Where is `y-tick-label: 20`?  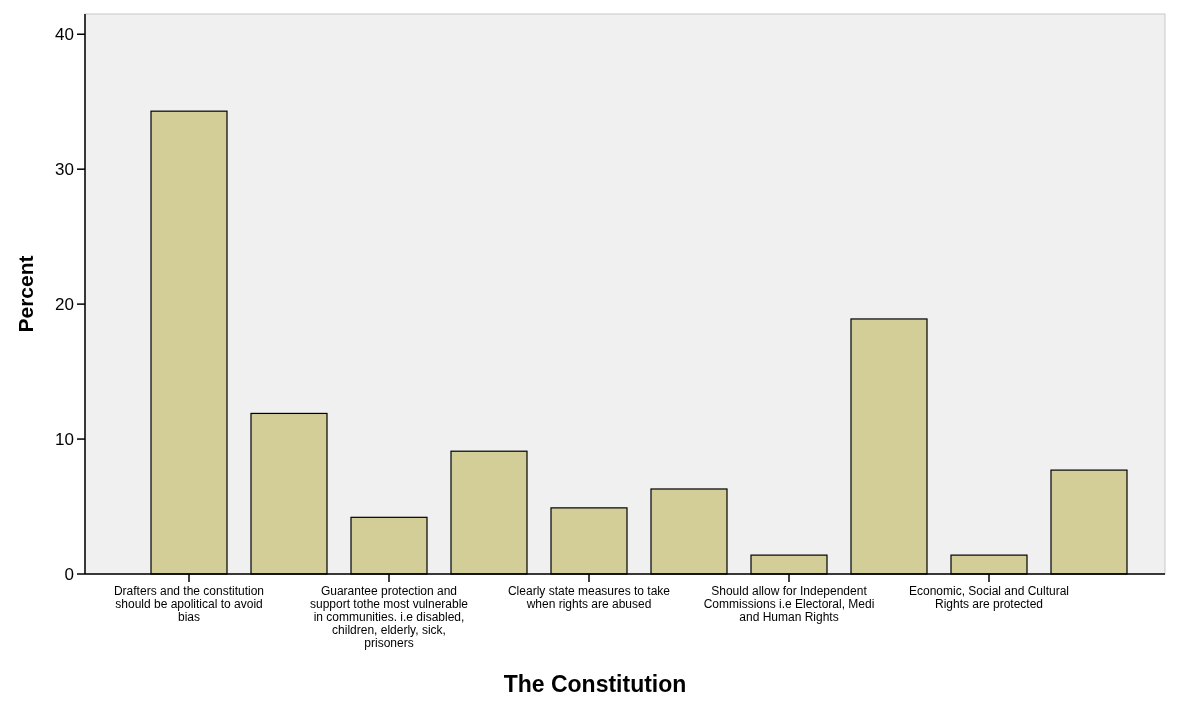
y-tick-label: 20 is located at coordinates (64, 305).